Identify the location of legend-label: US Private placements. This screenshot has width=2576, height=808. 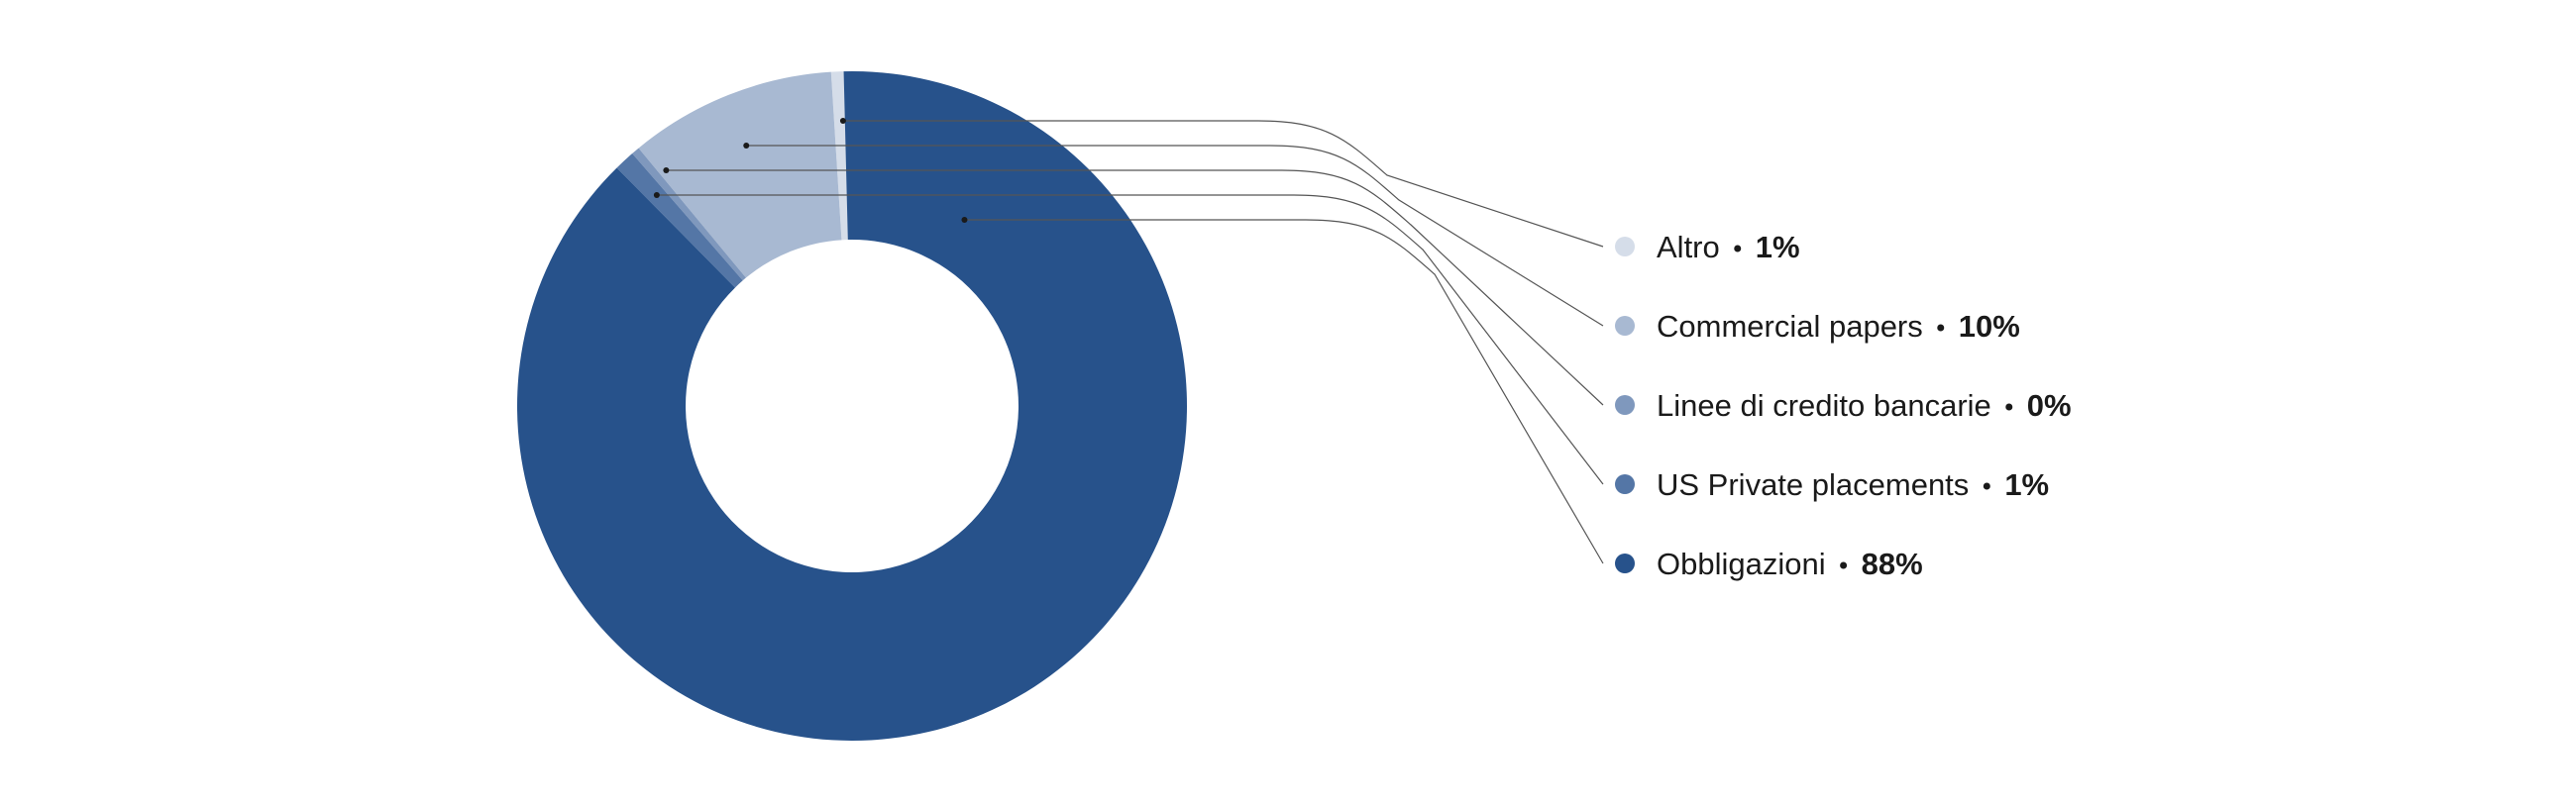
(1813, 484).